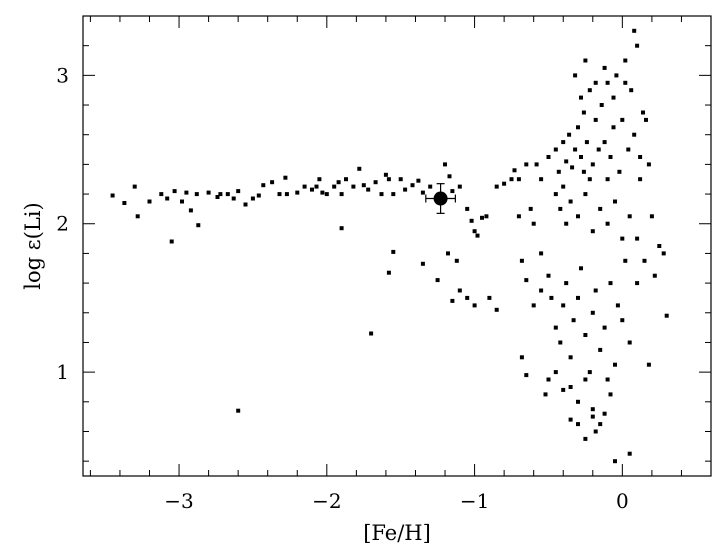 Image resolution: width=720 pixels, height=554 pixels. I want to click on x-tick-label: −2, so click(326, 501).